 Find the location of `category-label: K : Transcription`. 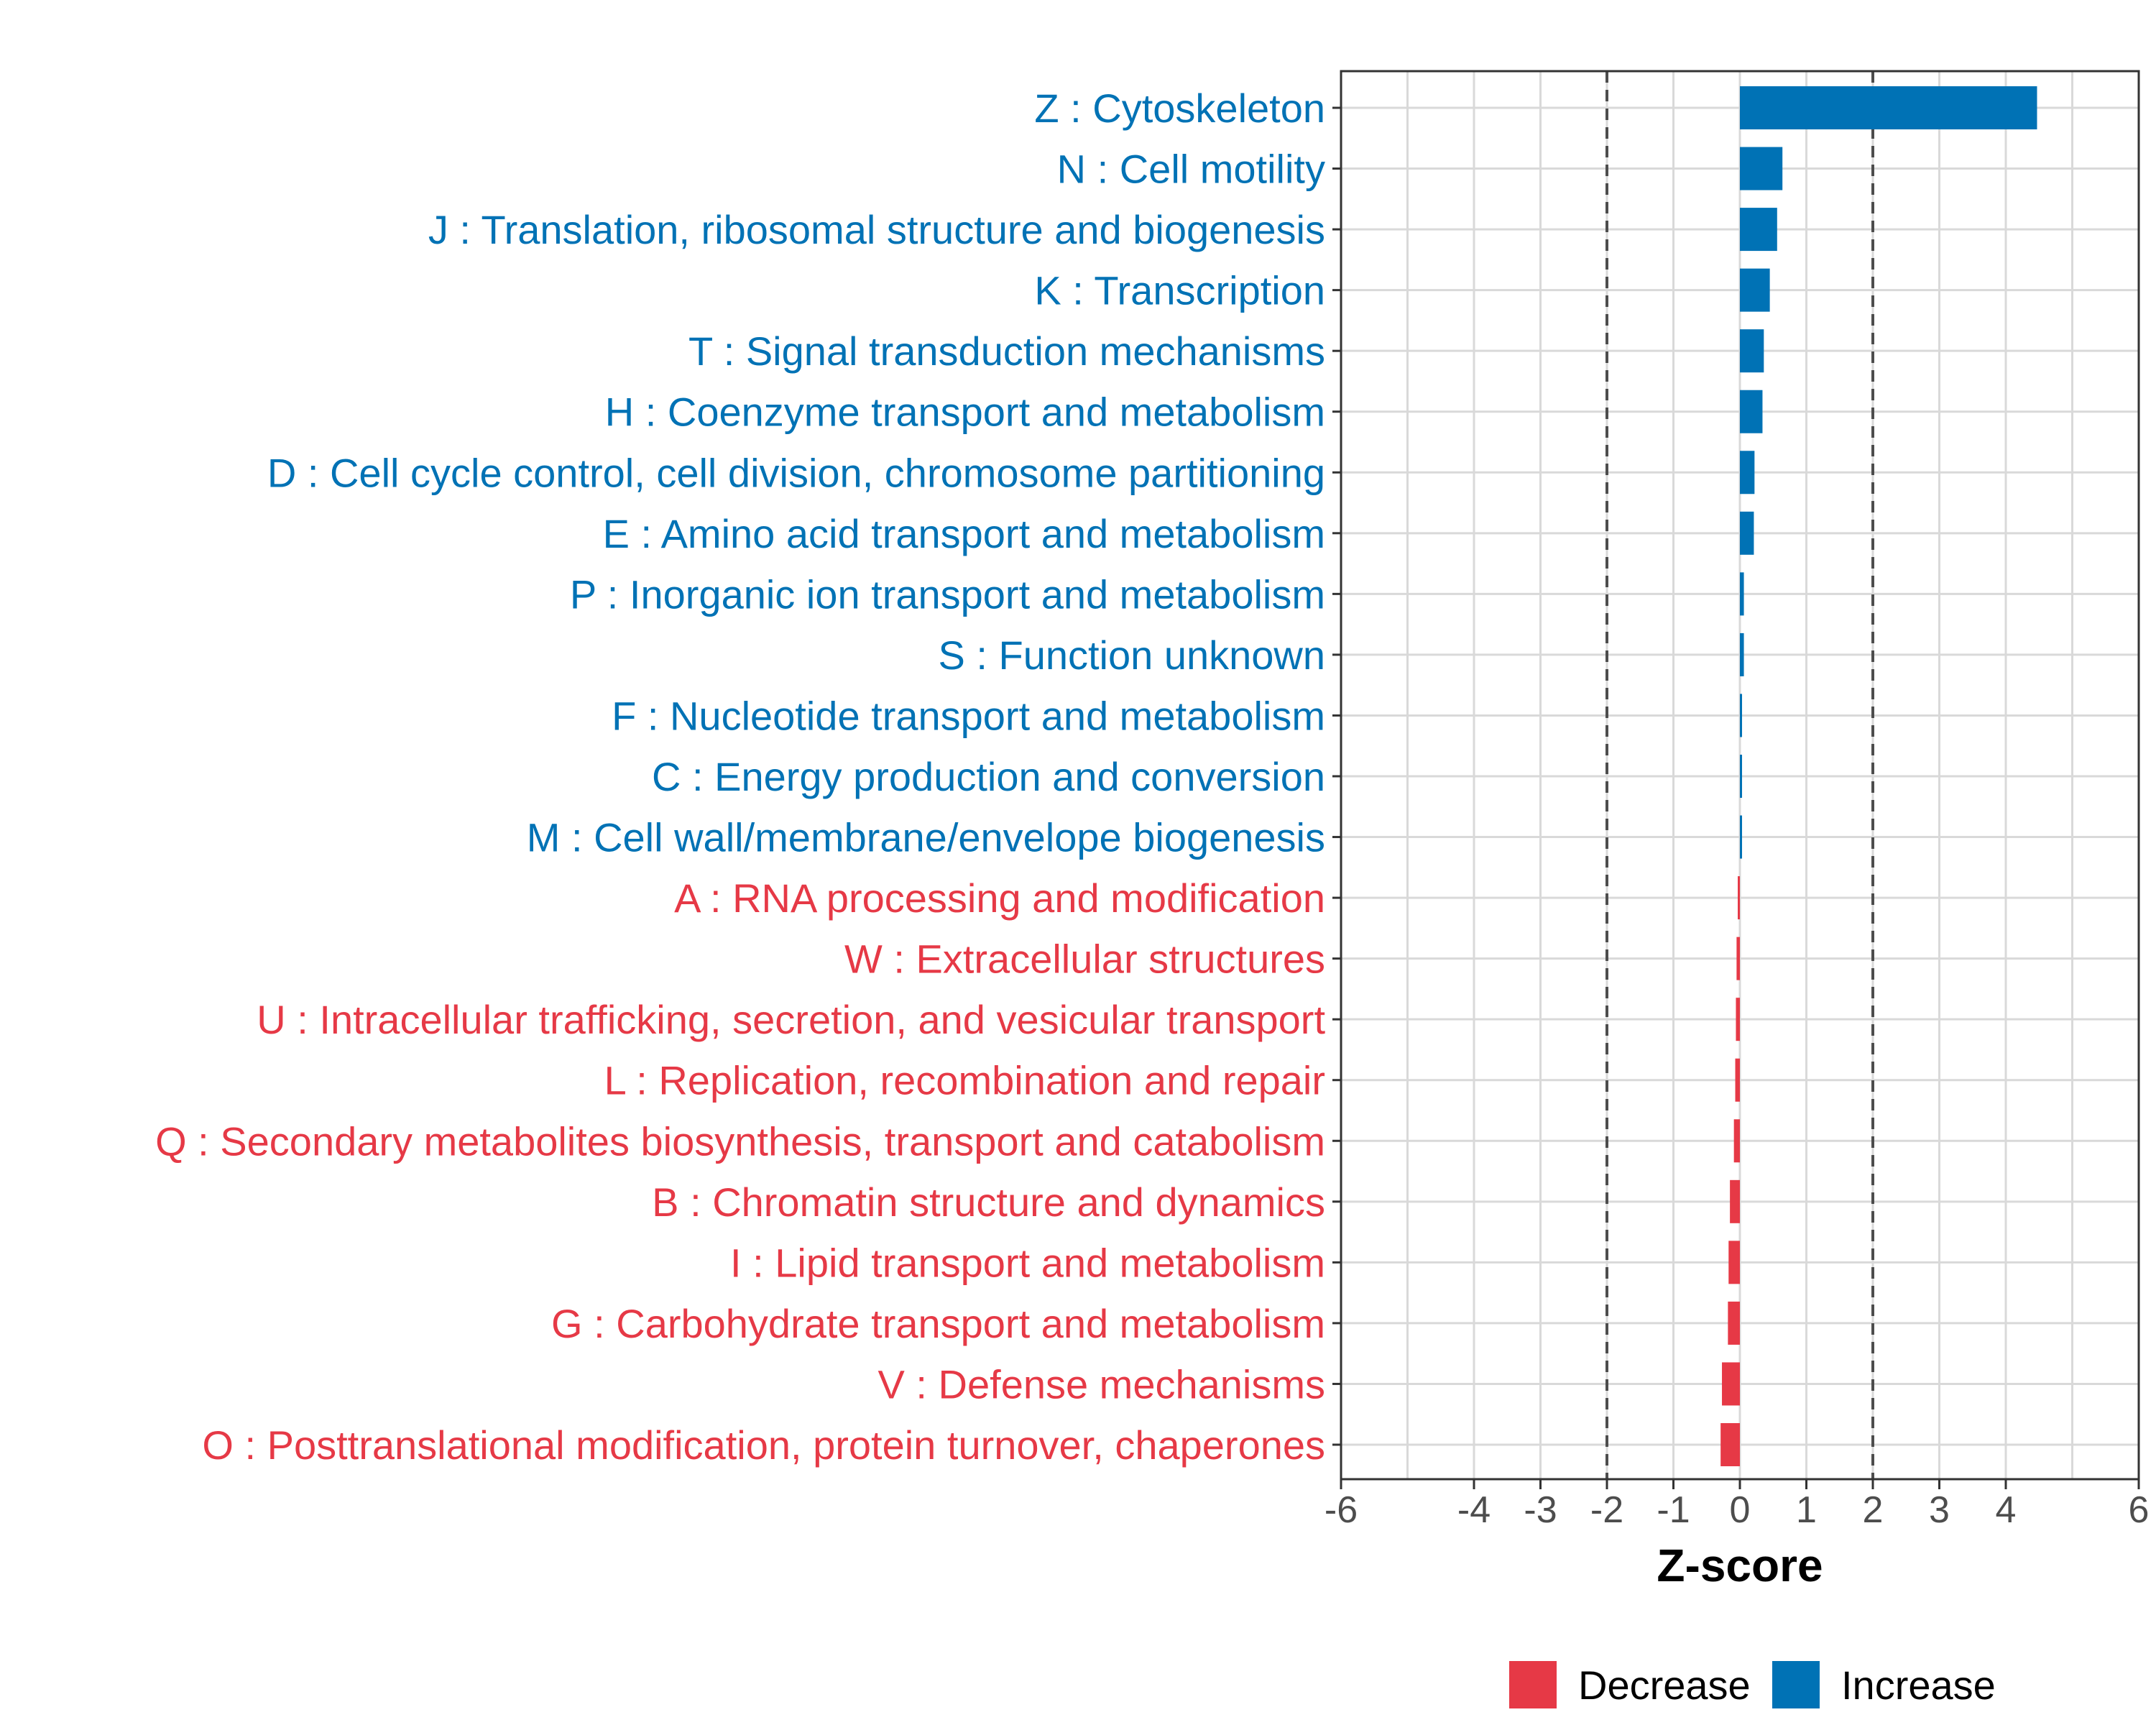

category-label: K : Transcription is located at coordinates (1179, 290).